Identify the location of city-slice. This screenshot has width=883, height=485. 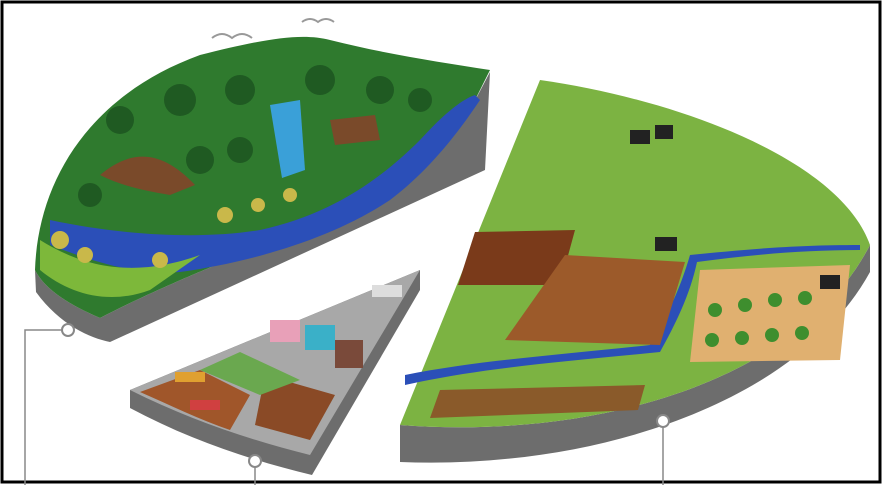
(275, 372).